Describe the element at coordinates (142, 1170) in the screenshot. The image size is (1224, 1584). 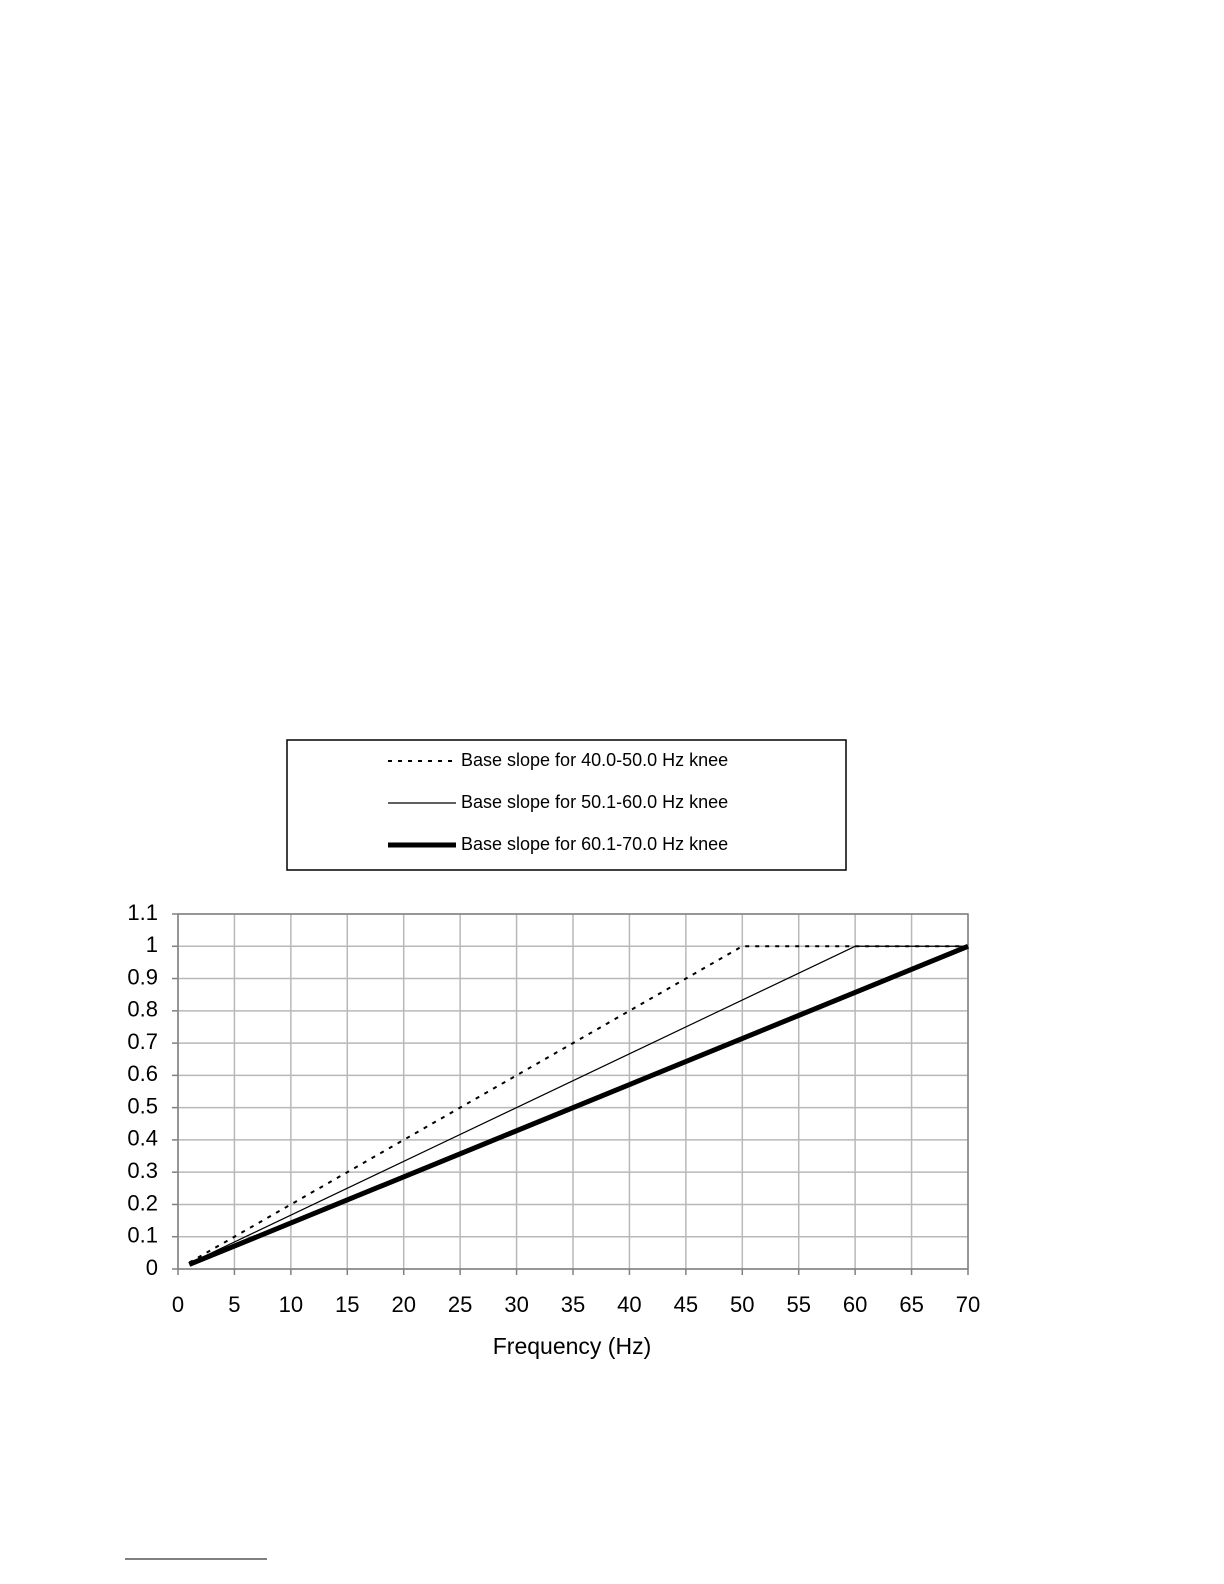
I see `y-tick-label: 0.3` at that location.